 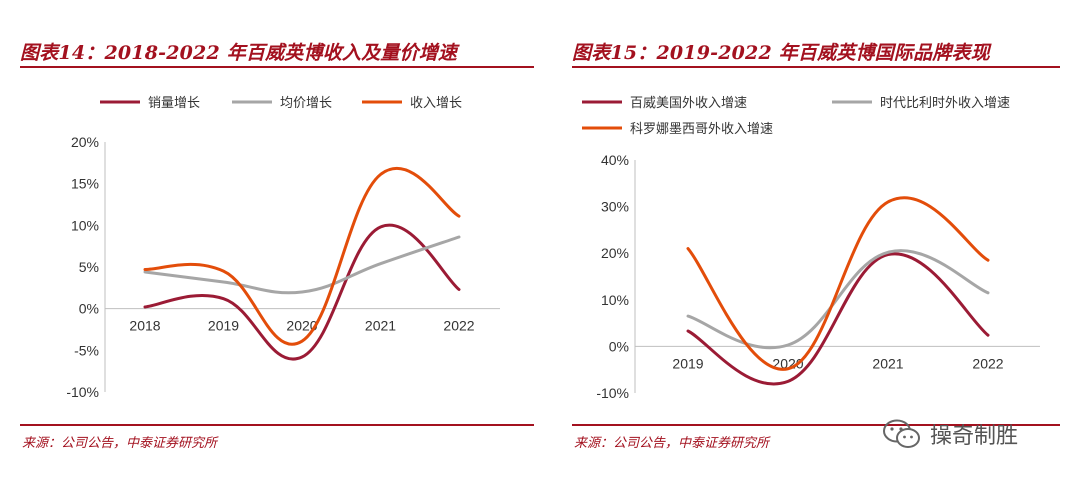 What do you see at coordinates (615, 160) in the screenshot?
I see `y-tick-label: 40%` at bounding box center [615, 160].